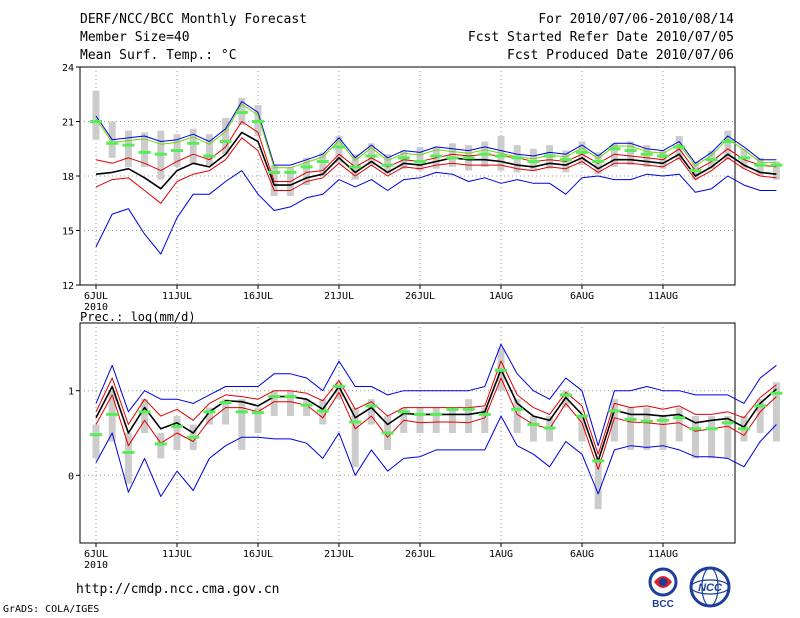  I want to click on upper-envelope-line, so click(436, 136).